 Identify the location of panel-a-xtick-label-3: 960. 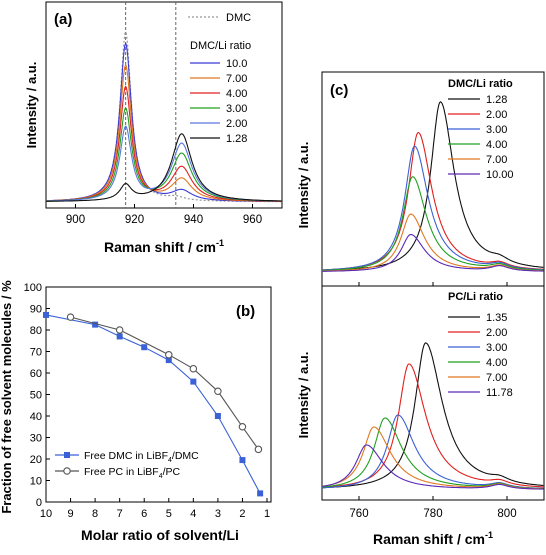
(252, 220).